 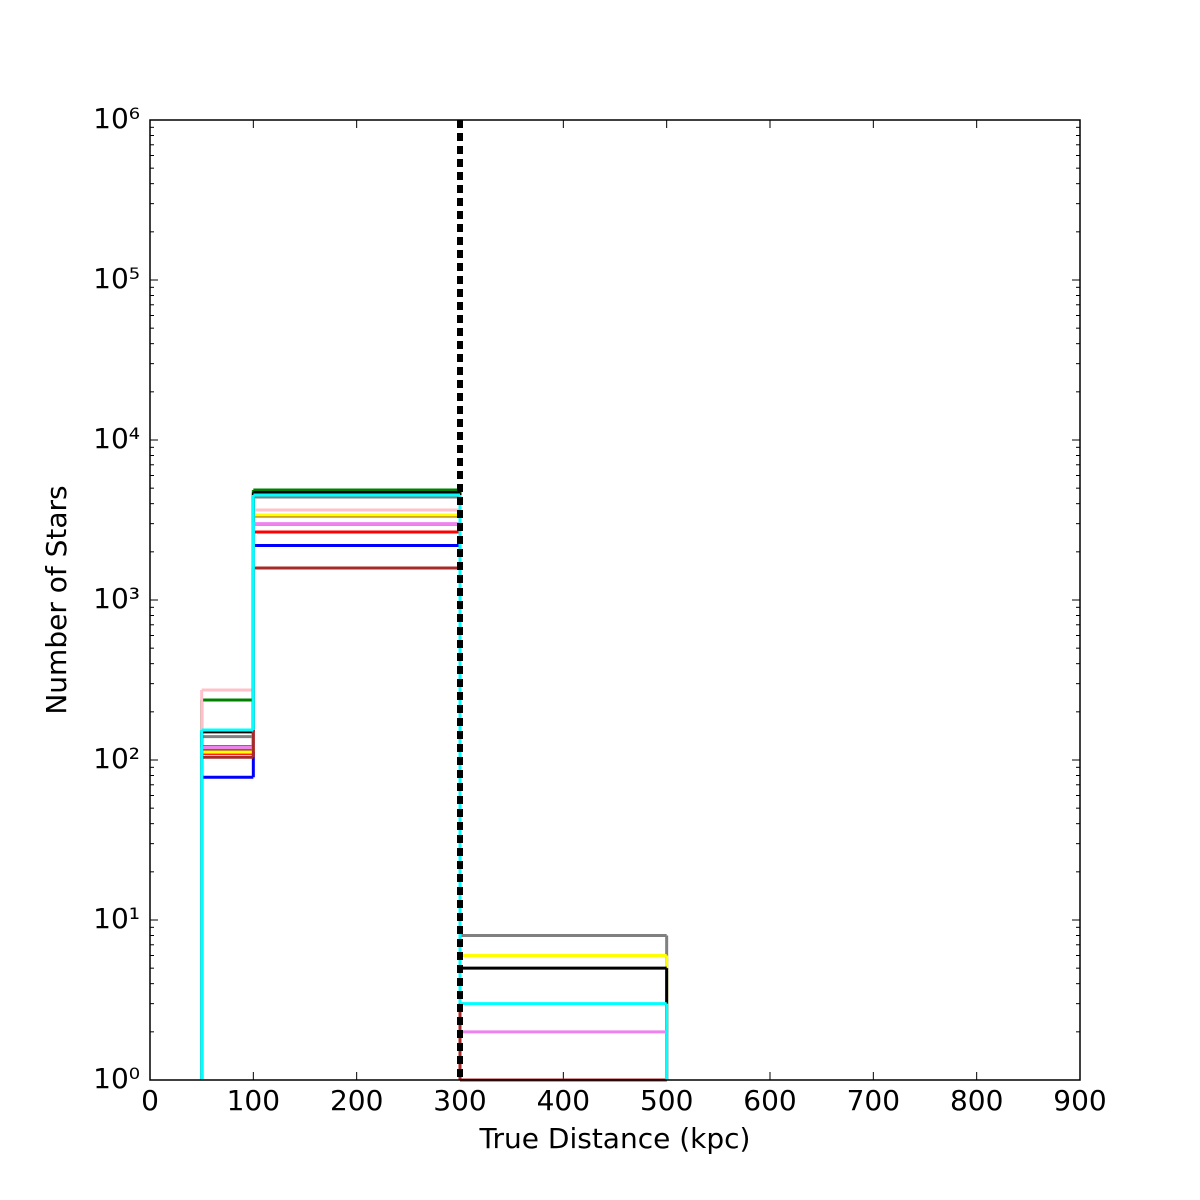 What do you see at coordinates (150, 1100) in the screenshot?
I see `x-tick-label: 0` at bounding box center [150, 1100].